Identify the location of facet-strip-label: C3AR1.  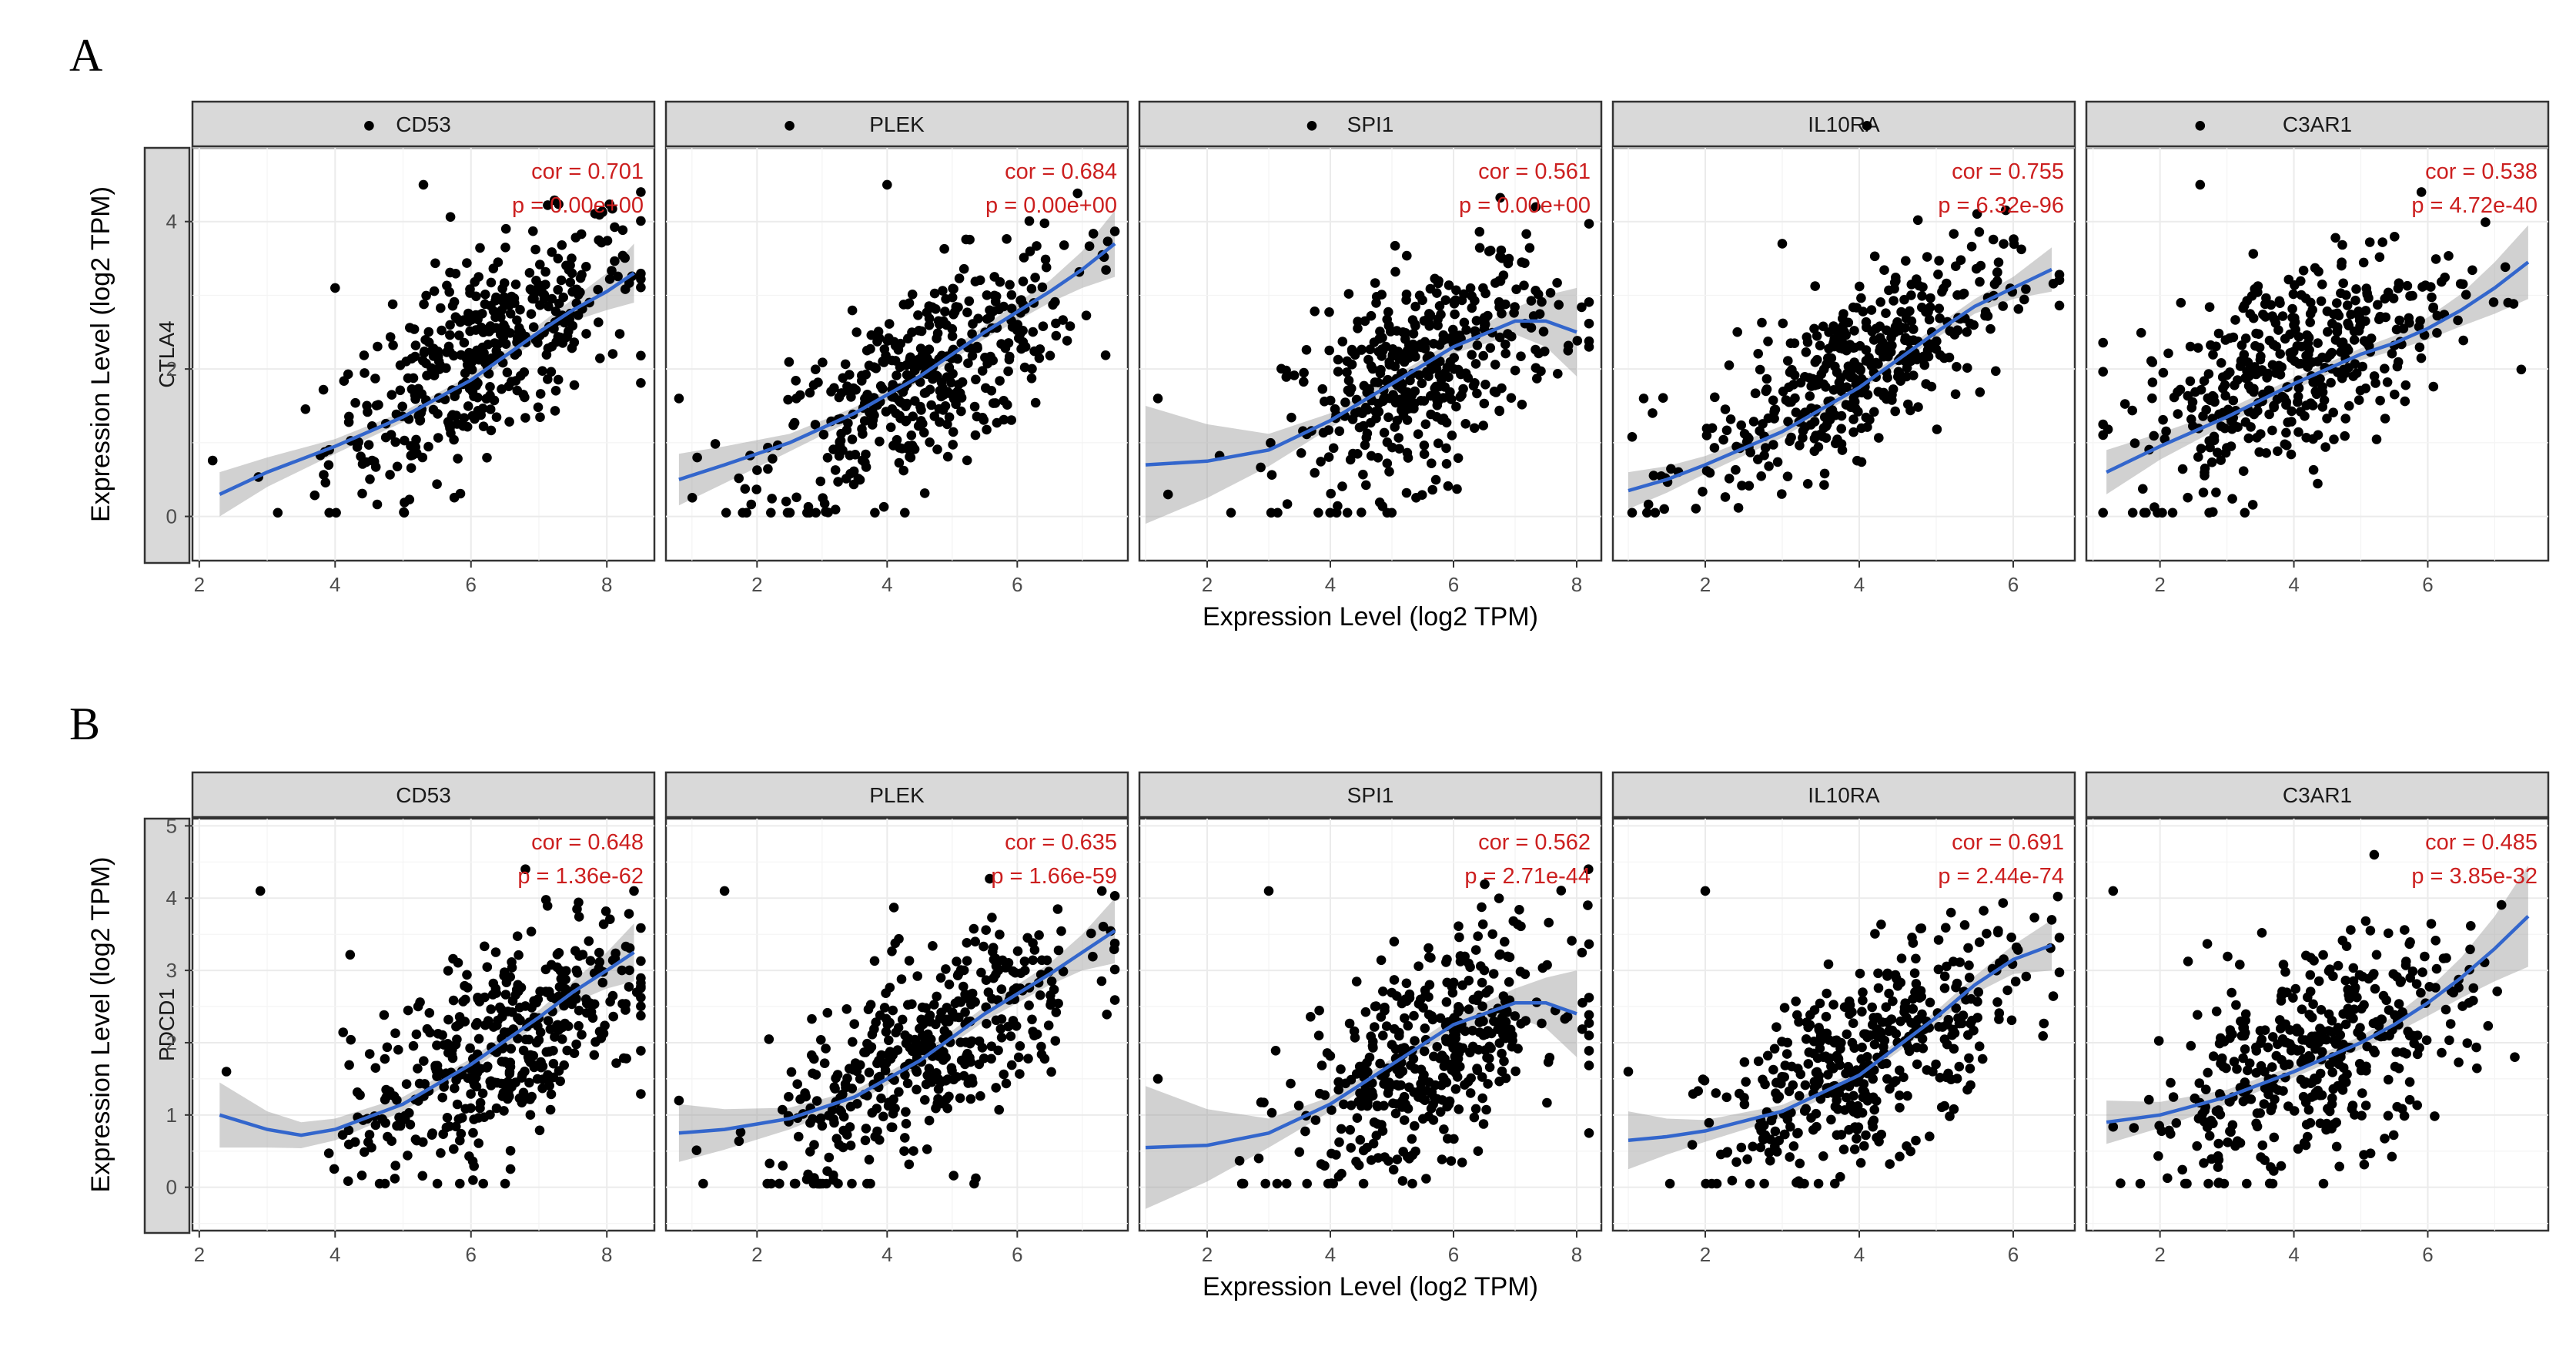
(2318, 124).